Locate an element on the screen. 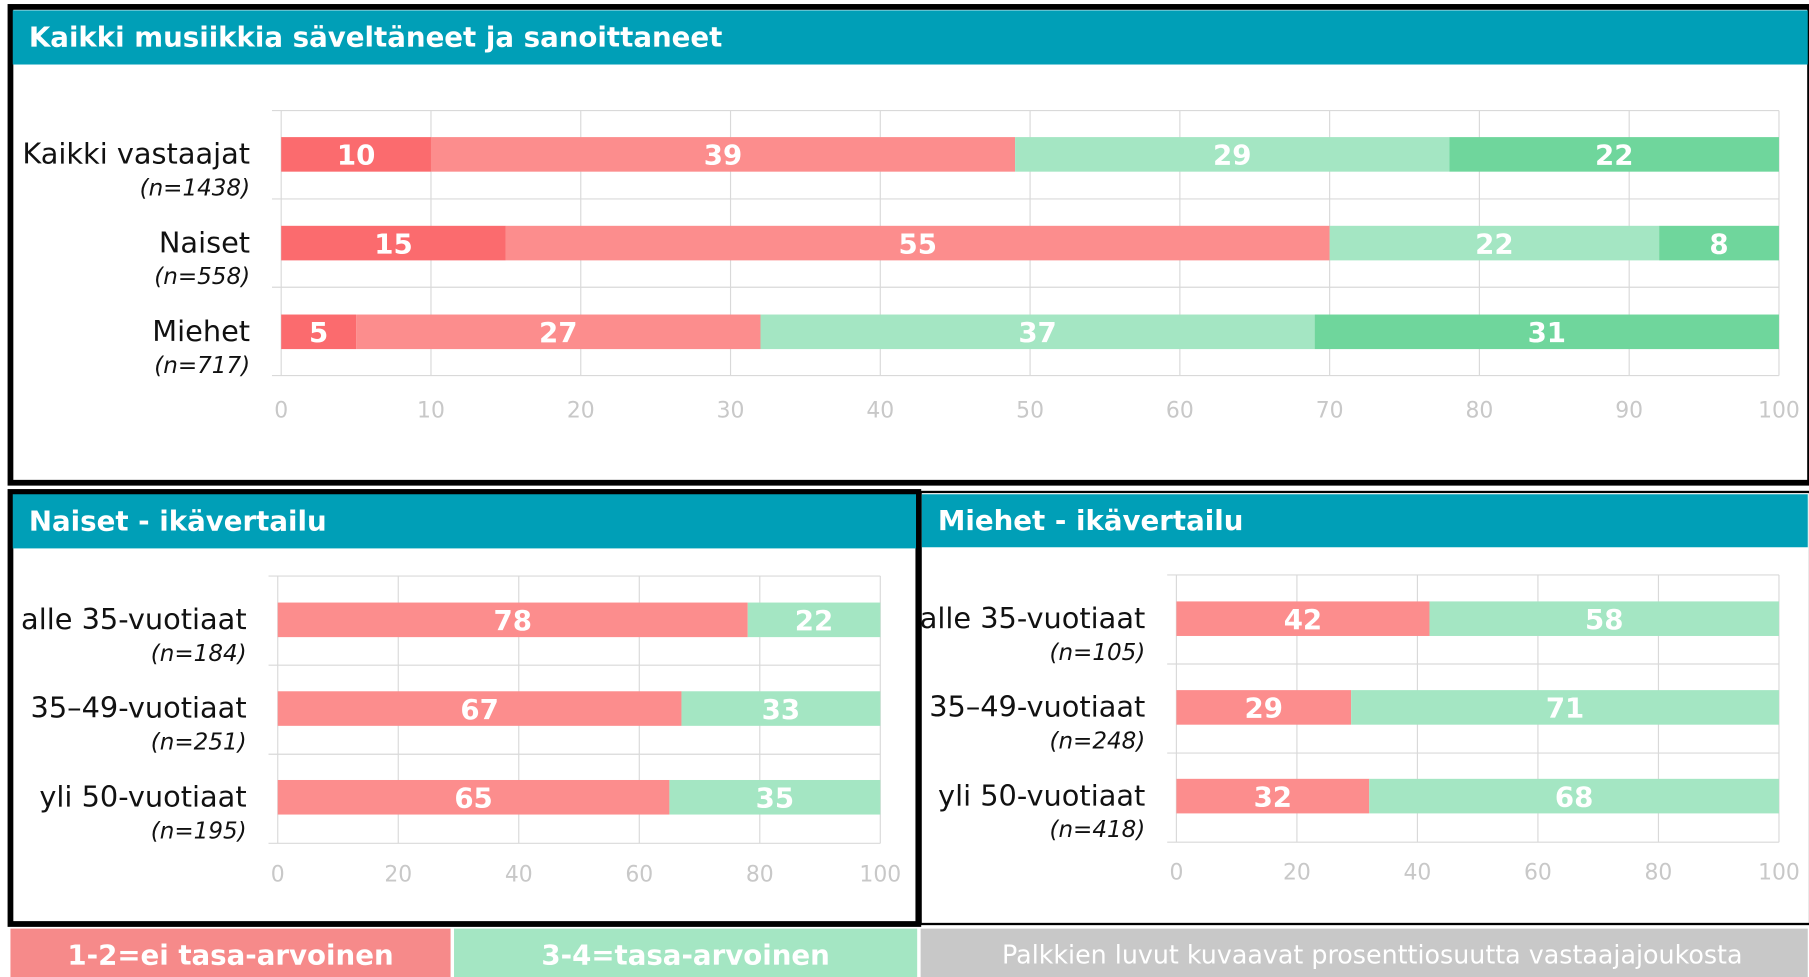 The height and width of the screenshot is (977, 1809). category-note: (n=251) is located at coordinates (199, 743).